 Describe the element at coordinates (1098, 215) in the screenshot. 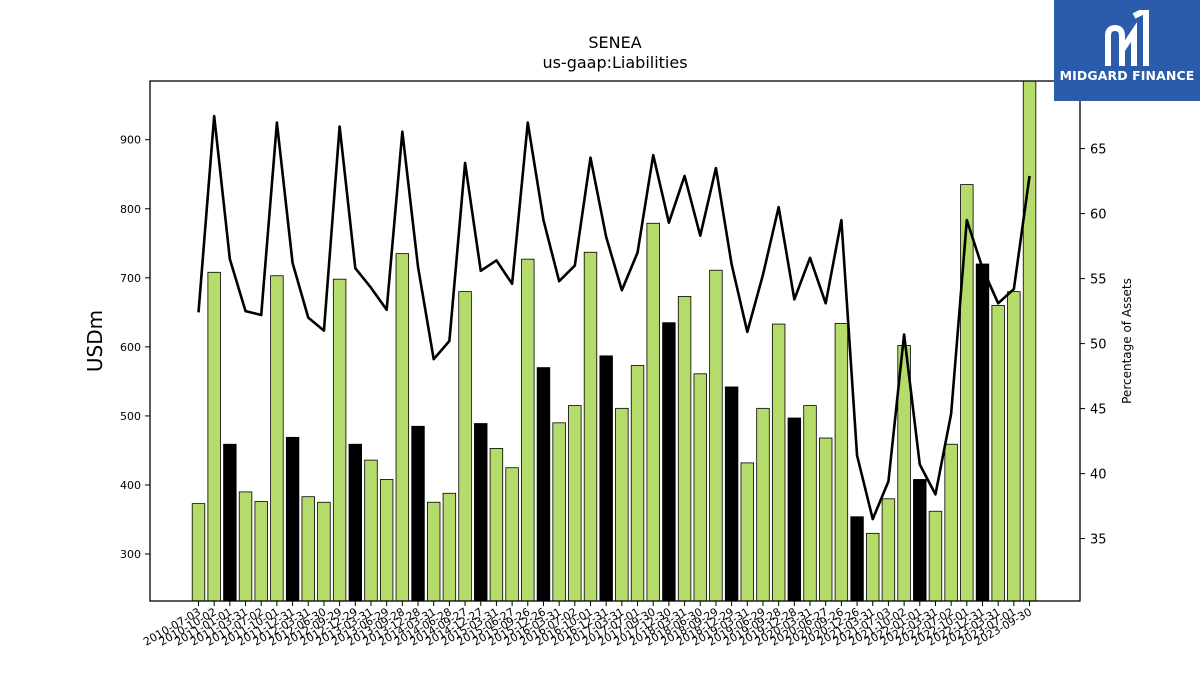

I see `y2-tick-label: 60` at that location.